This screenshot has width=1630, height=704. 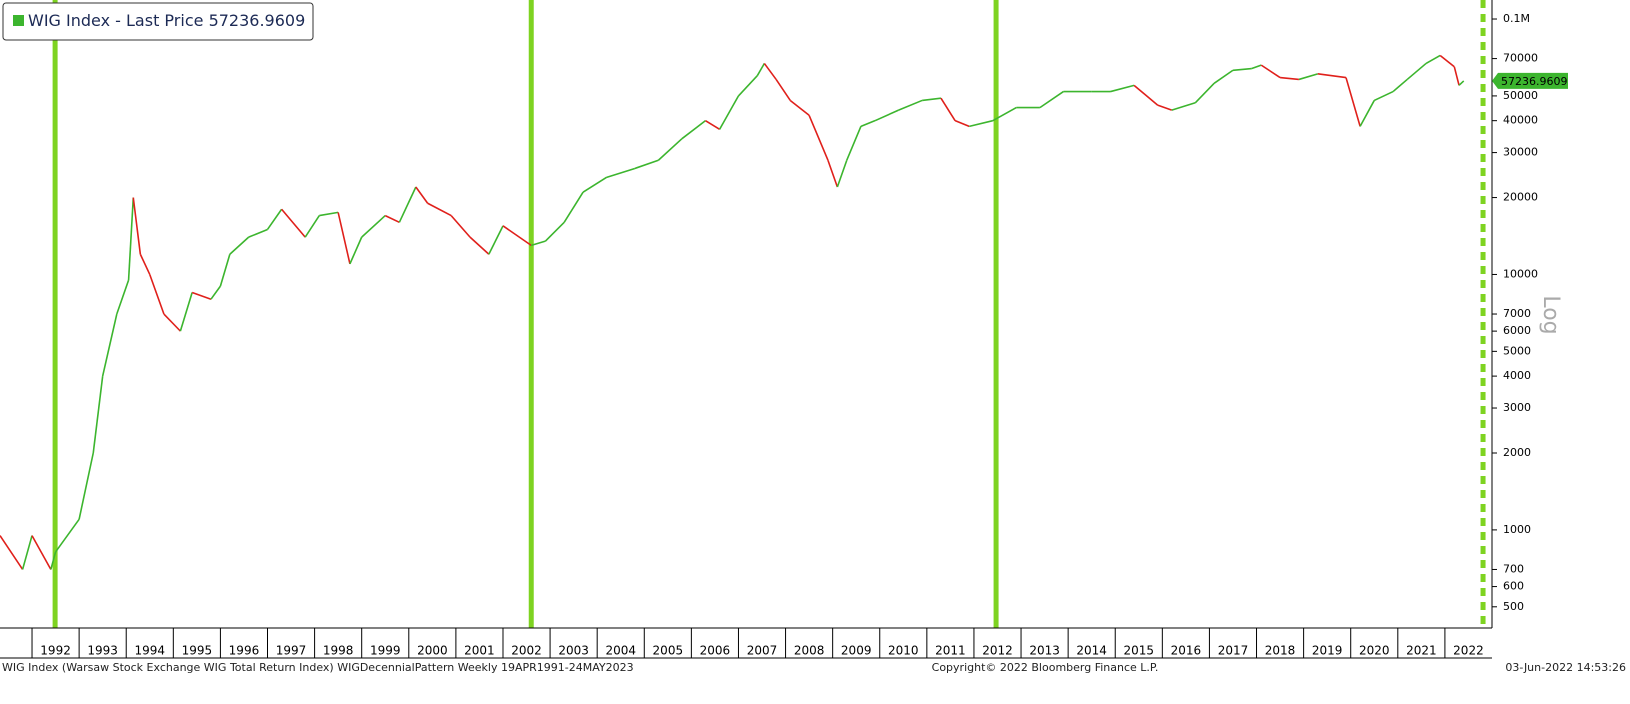 What do you see at coordinates (479, 651) in the screenshot?
I see `x-tick-label: 2001` at bounding box center [479, 651].